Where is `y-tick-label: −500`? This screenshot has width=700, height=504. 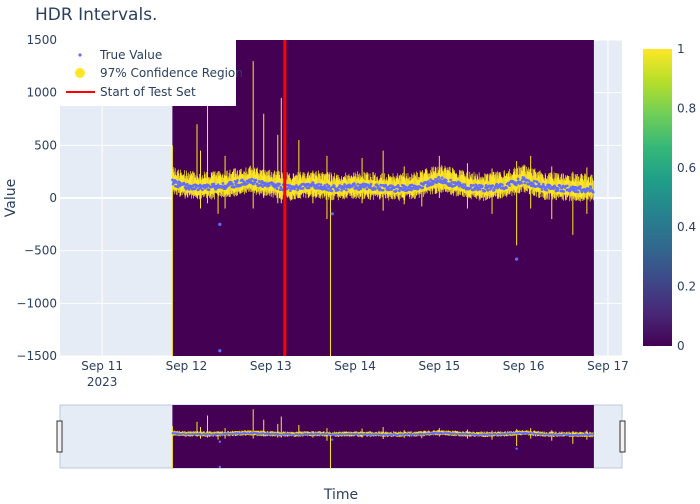 y-tick-label: −500 is located at coordinates (40, 251).